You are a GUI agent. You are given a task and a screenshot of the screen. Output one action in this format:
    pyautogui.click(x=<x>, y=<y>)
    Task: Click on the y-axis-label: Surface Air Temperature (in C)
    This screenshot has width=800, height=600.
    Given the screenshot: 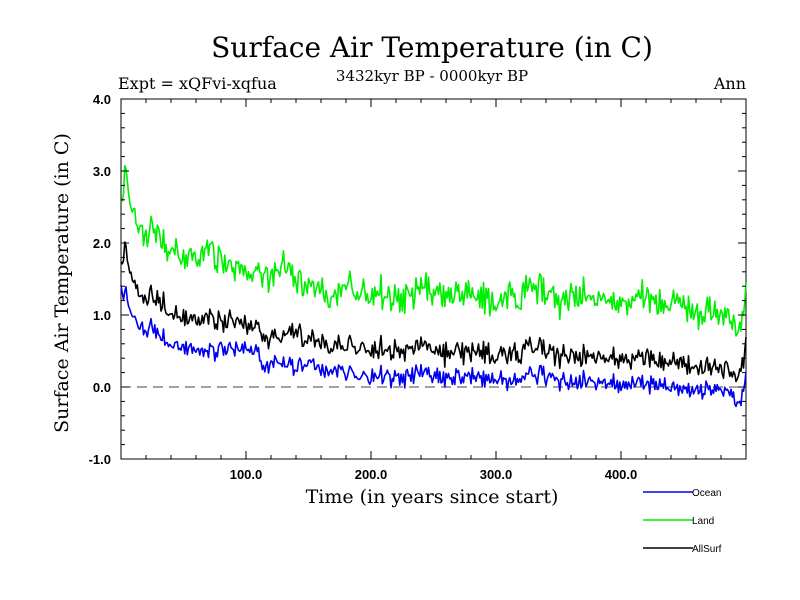 What is the action you would take?
    pyautogui.click(x=62, y=283)
    